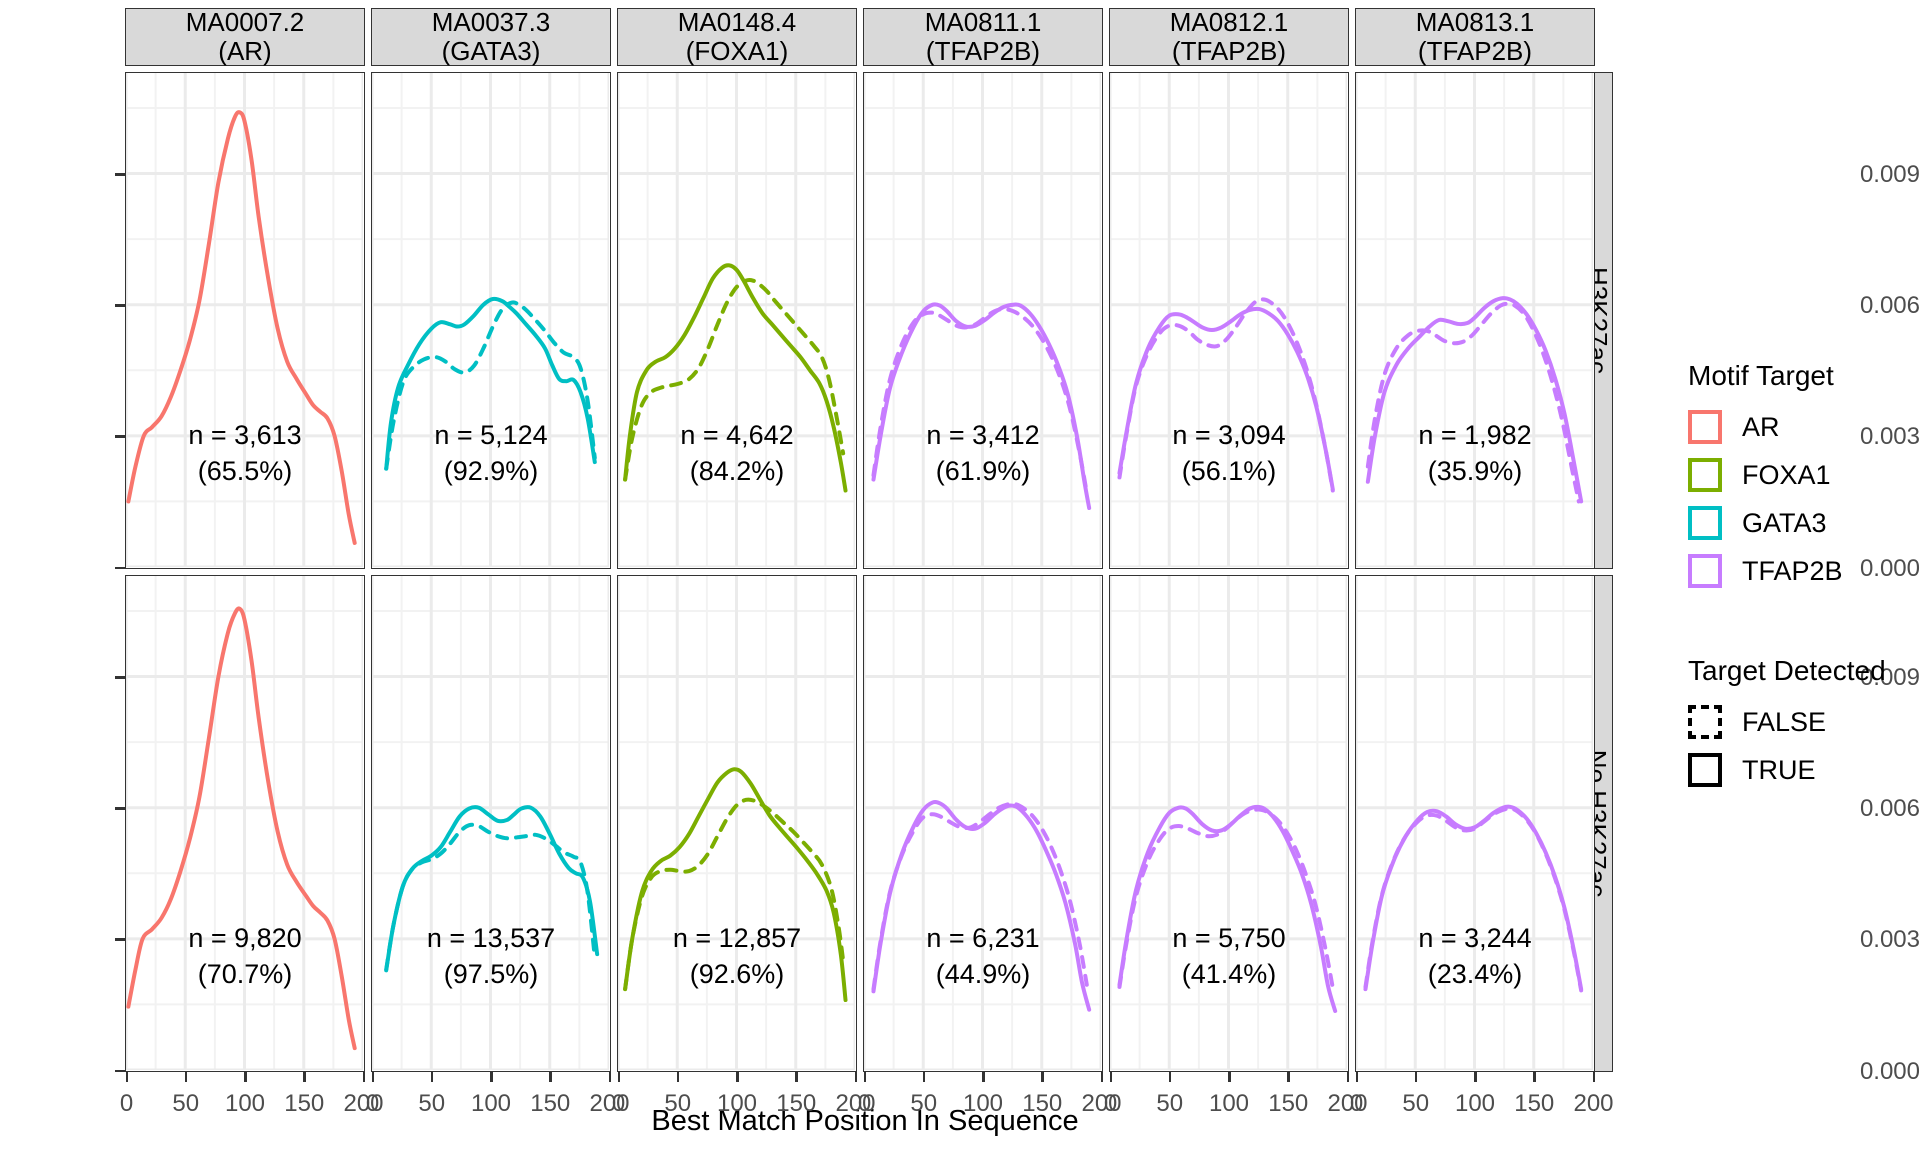 Image resolution: width=1920 pixels, height=1152 pixels. I want to click on column-strip-ma0811.1: MA0811.1 (TFAP2B), so click(983, 36).